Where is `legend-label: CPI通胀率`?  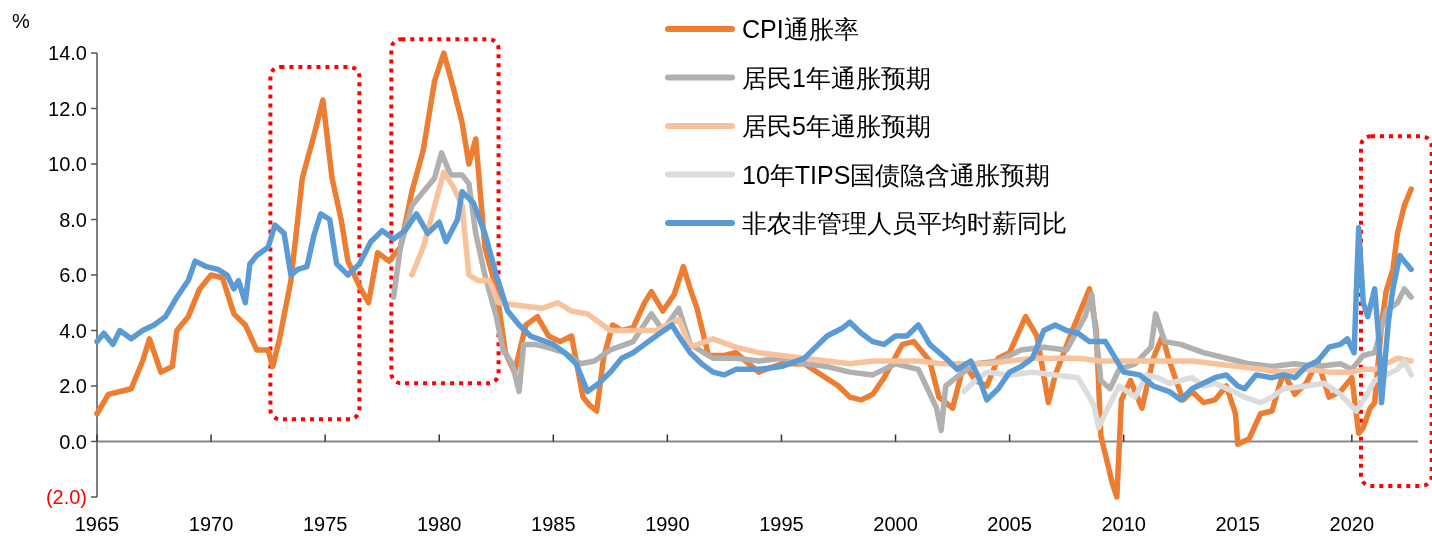 legend-label: CPI通胀率 is located at coordinates (800, 29).